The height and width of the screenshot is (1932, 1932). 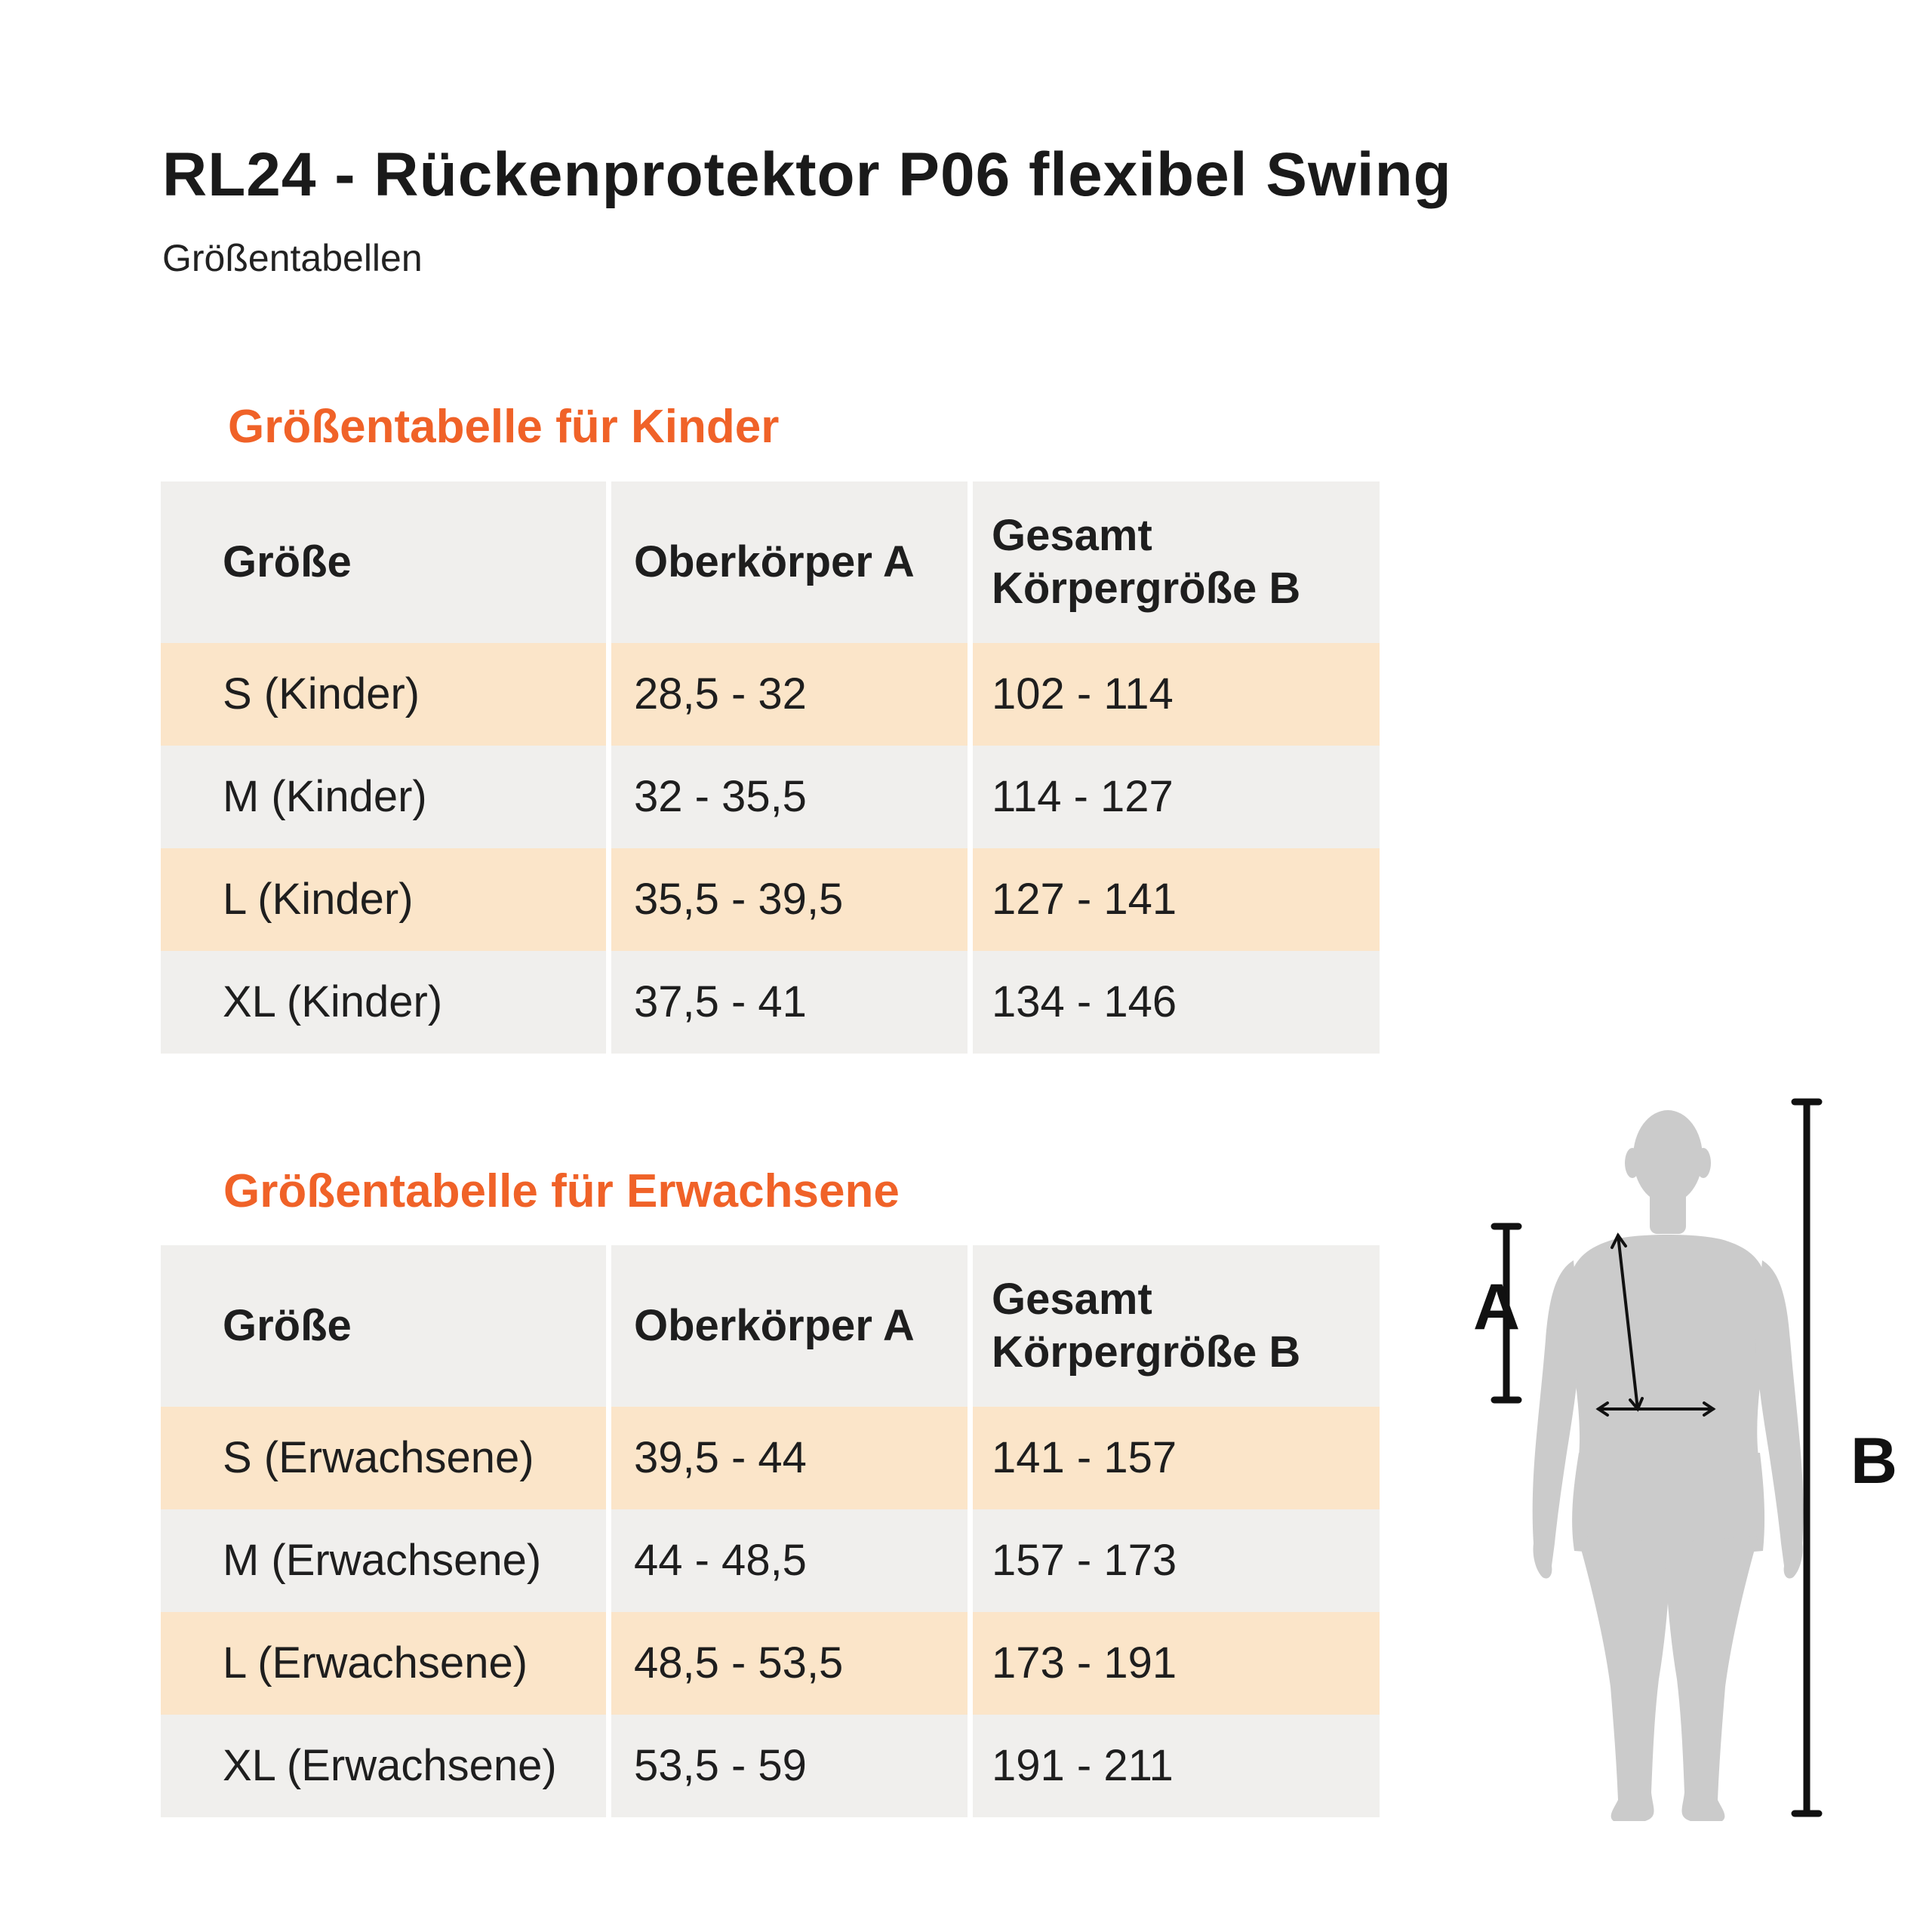 I want to click on body-measurement-figure: A B, so click(x=1685, y=1459).